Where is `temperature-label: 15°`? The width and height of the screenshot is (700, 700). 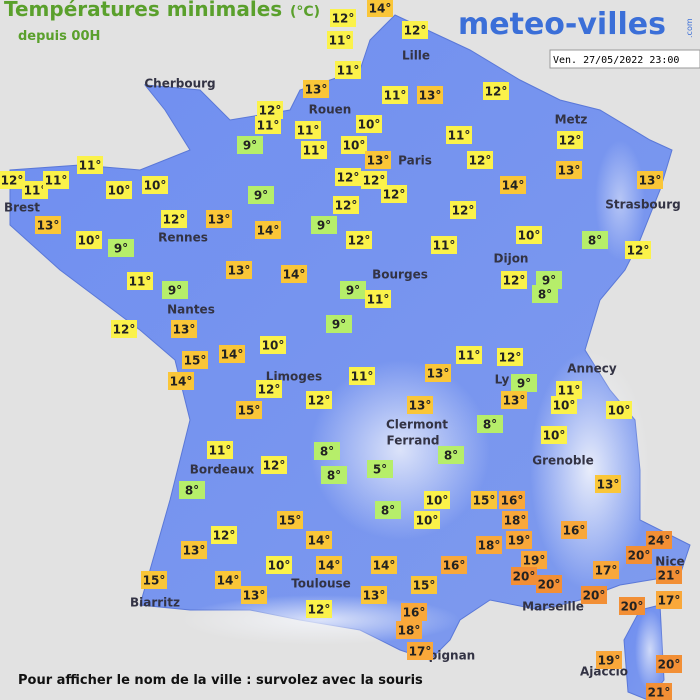
temperature-label: 15° is located at coordinates (484, 501).